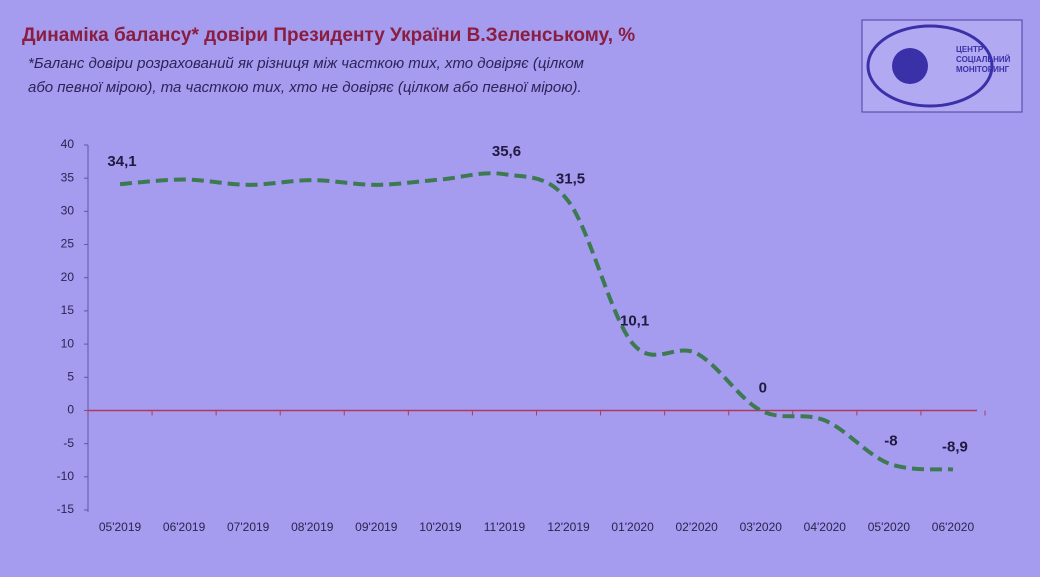 This screenshot has width=1040, height=577. What do you see at coordinates (68, 144) in the screenshot?
I see `y-tick-label: 40` at bounding box center [68, 144].